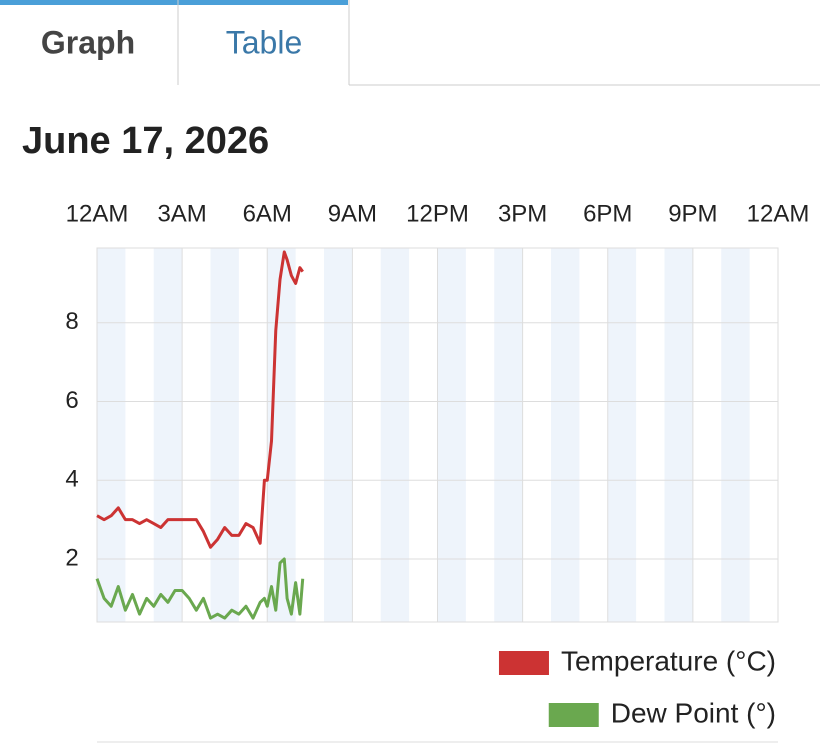 Image resolution: width=820 pixels, height=750 pixels. What do you see at coordinates (692, 213) in the screenshot?
I see `x-tick-label: 9PM` at bounding box center [692, 213].